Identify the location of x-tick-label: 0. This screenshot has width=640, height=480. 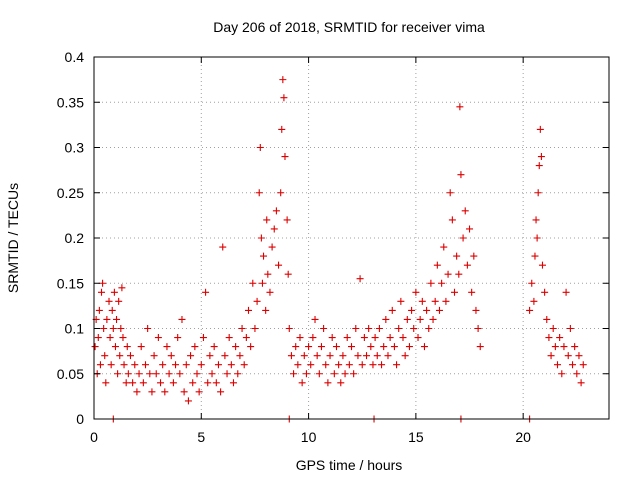
(94, 437).